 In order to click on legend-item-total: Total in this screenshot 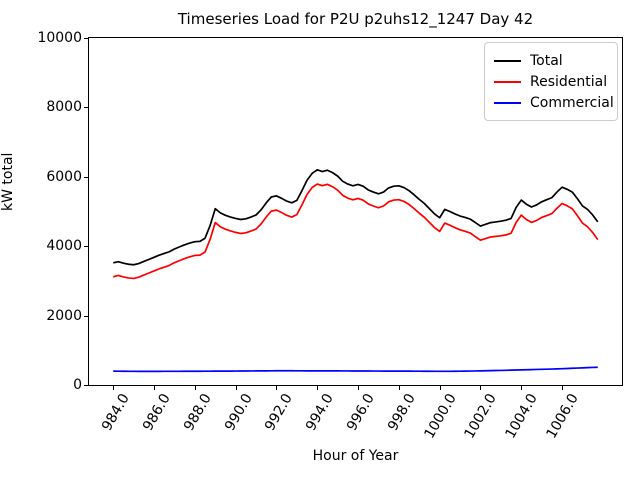, I will do `click(551, 60)`.